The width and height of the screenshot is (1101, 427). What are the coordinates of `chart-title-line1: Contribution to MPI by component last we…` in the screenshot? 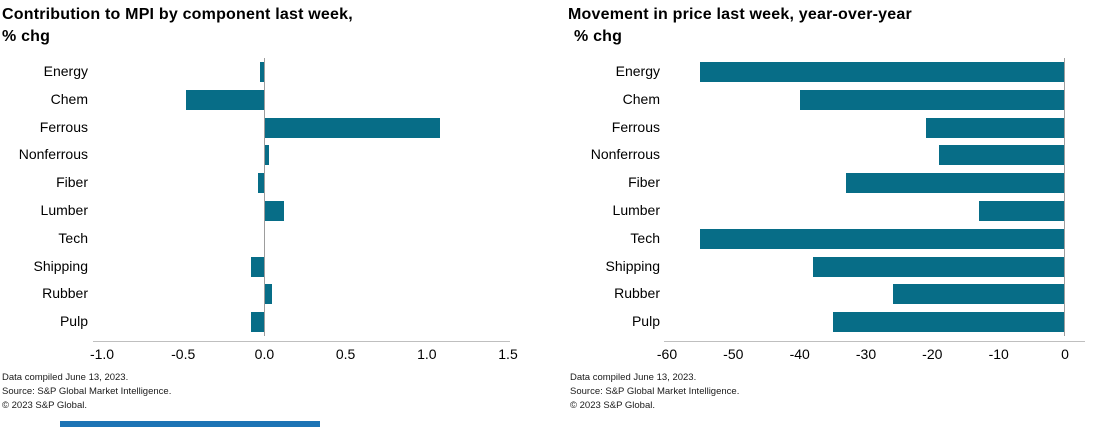 It's located at (177, 14).